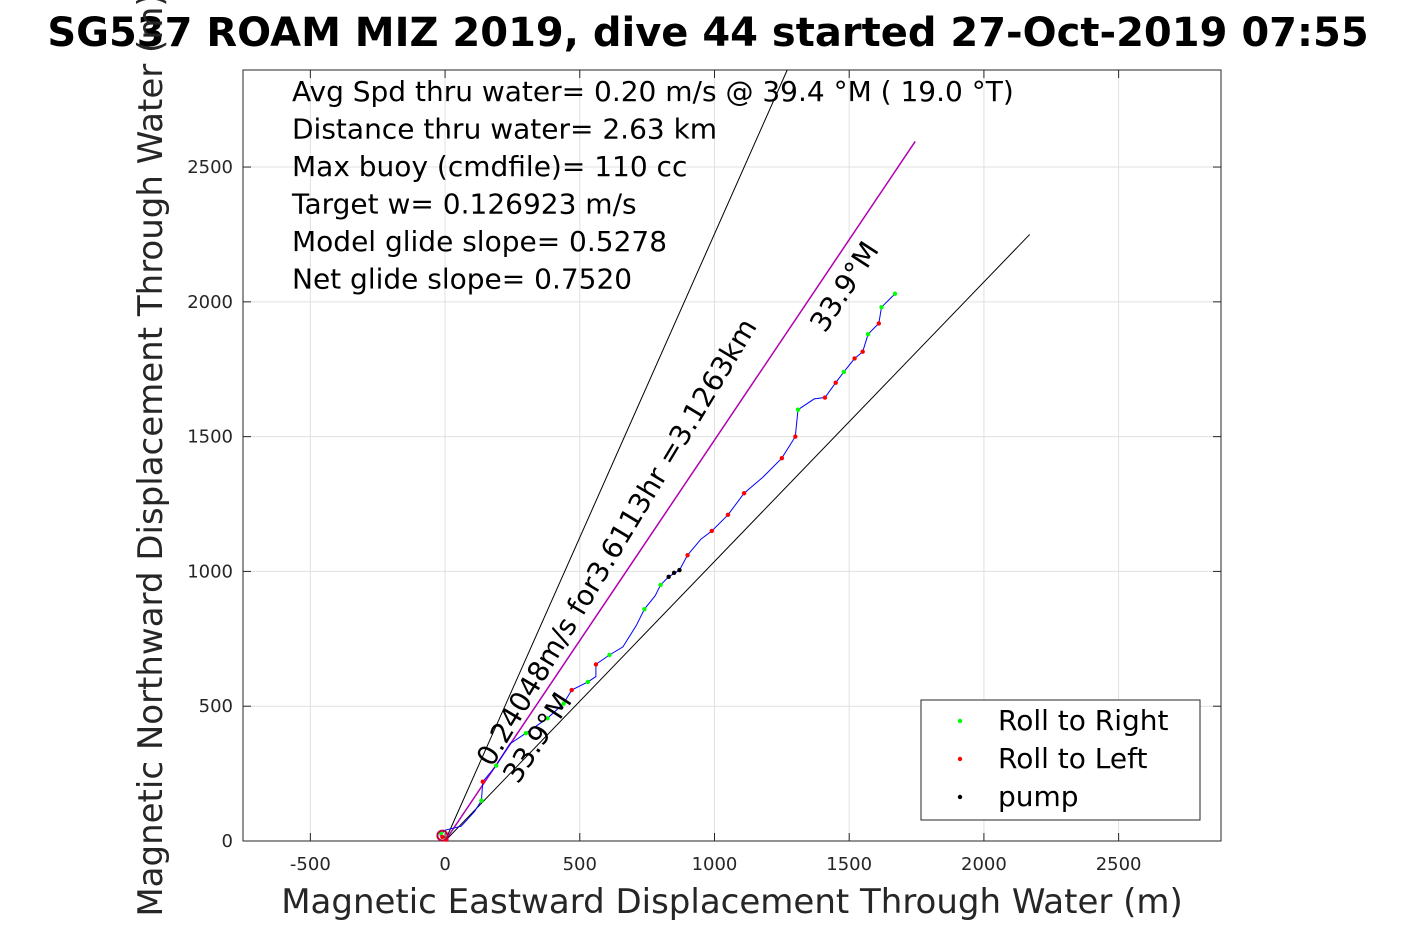 Image resolution: width=1417 pixels, height=945 pixels. I want to click on legend-label: Roll to Left, so click(1072, 758).